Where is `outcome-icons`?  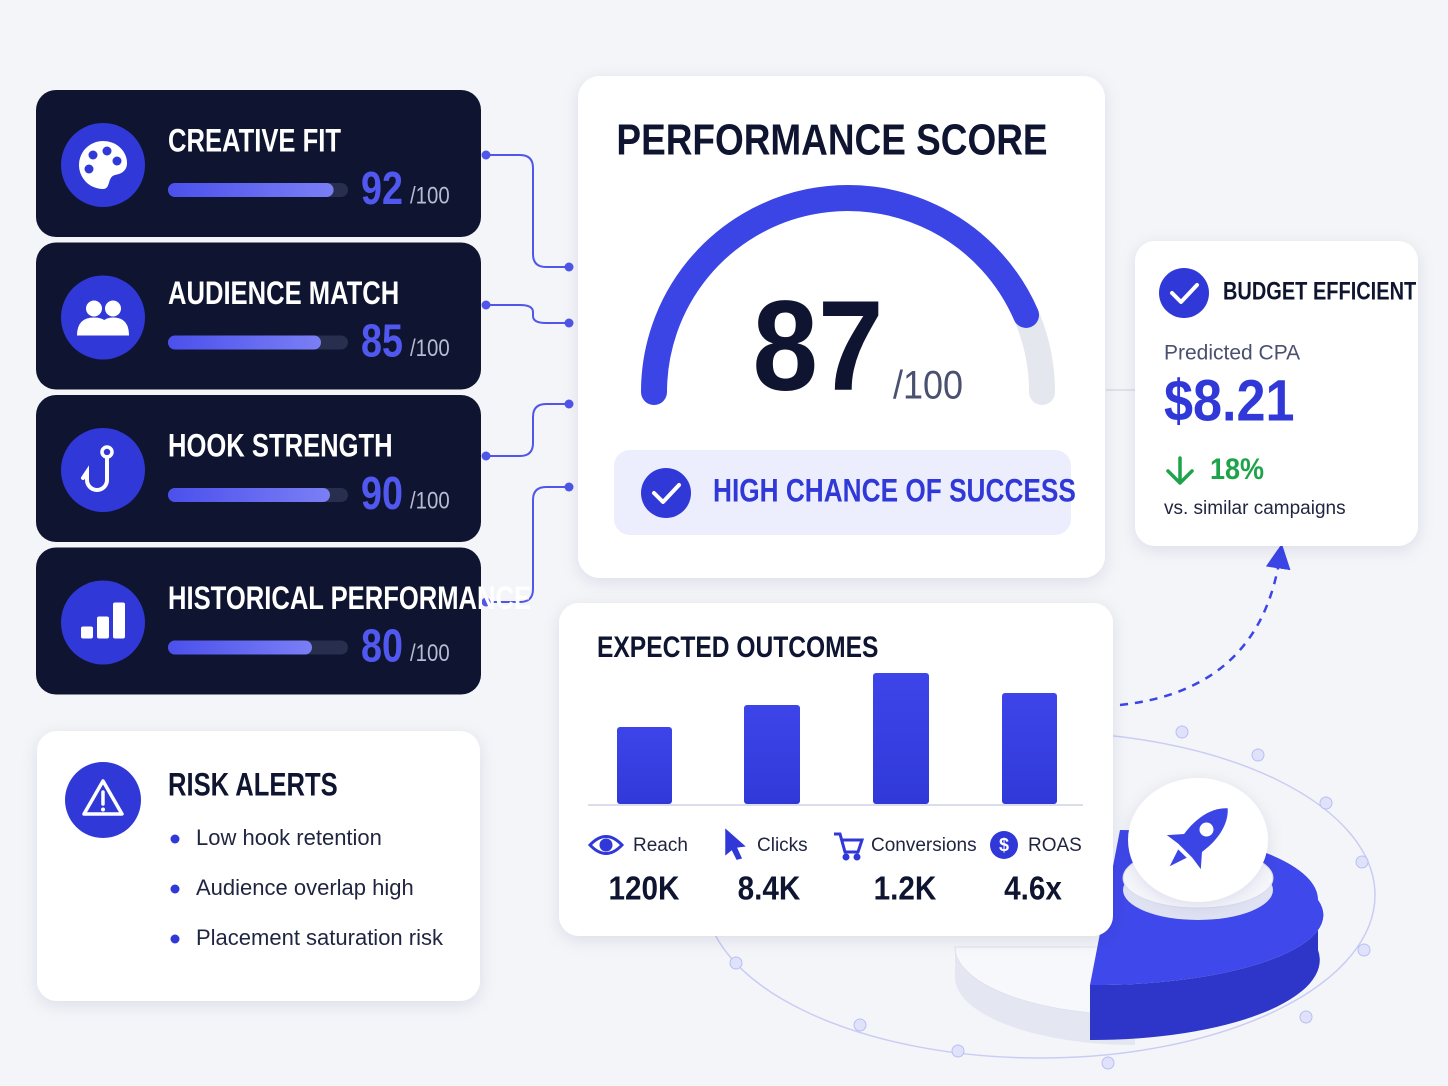 outcome-icons is located at coordinates (802, 844).